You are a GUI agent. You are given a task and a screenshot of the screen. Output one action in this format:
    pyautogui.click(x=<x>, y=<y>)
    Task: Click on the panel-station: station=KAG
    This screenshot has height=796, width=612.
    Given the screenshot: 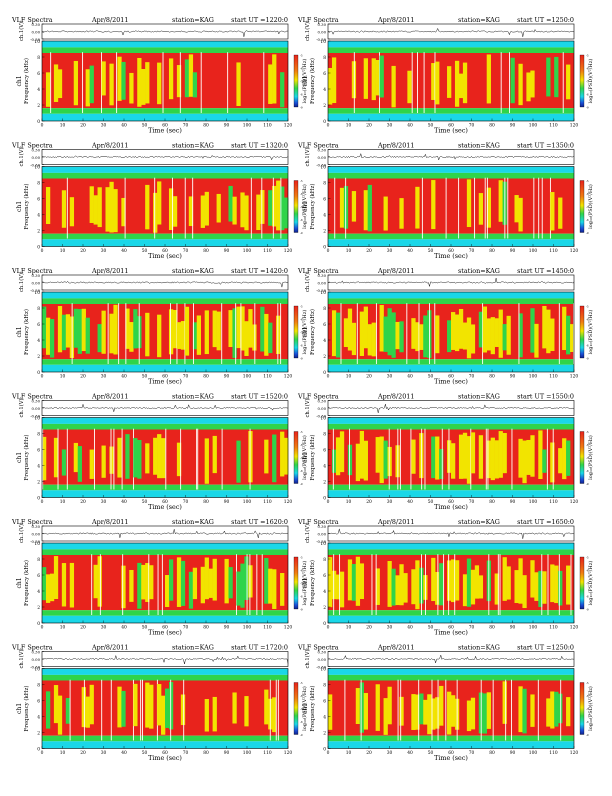 What is the action you would take?
    pyautogui.click(x=193, y=20)
    